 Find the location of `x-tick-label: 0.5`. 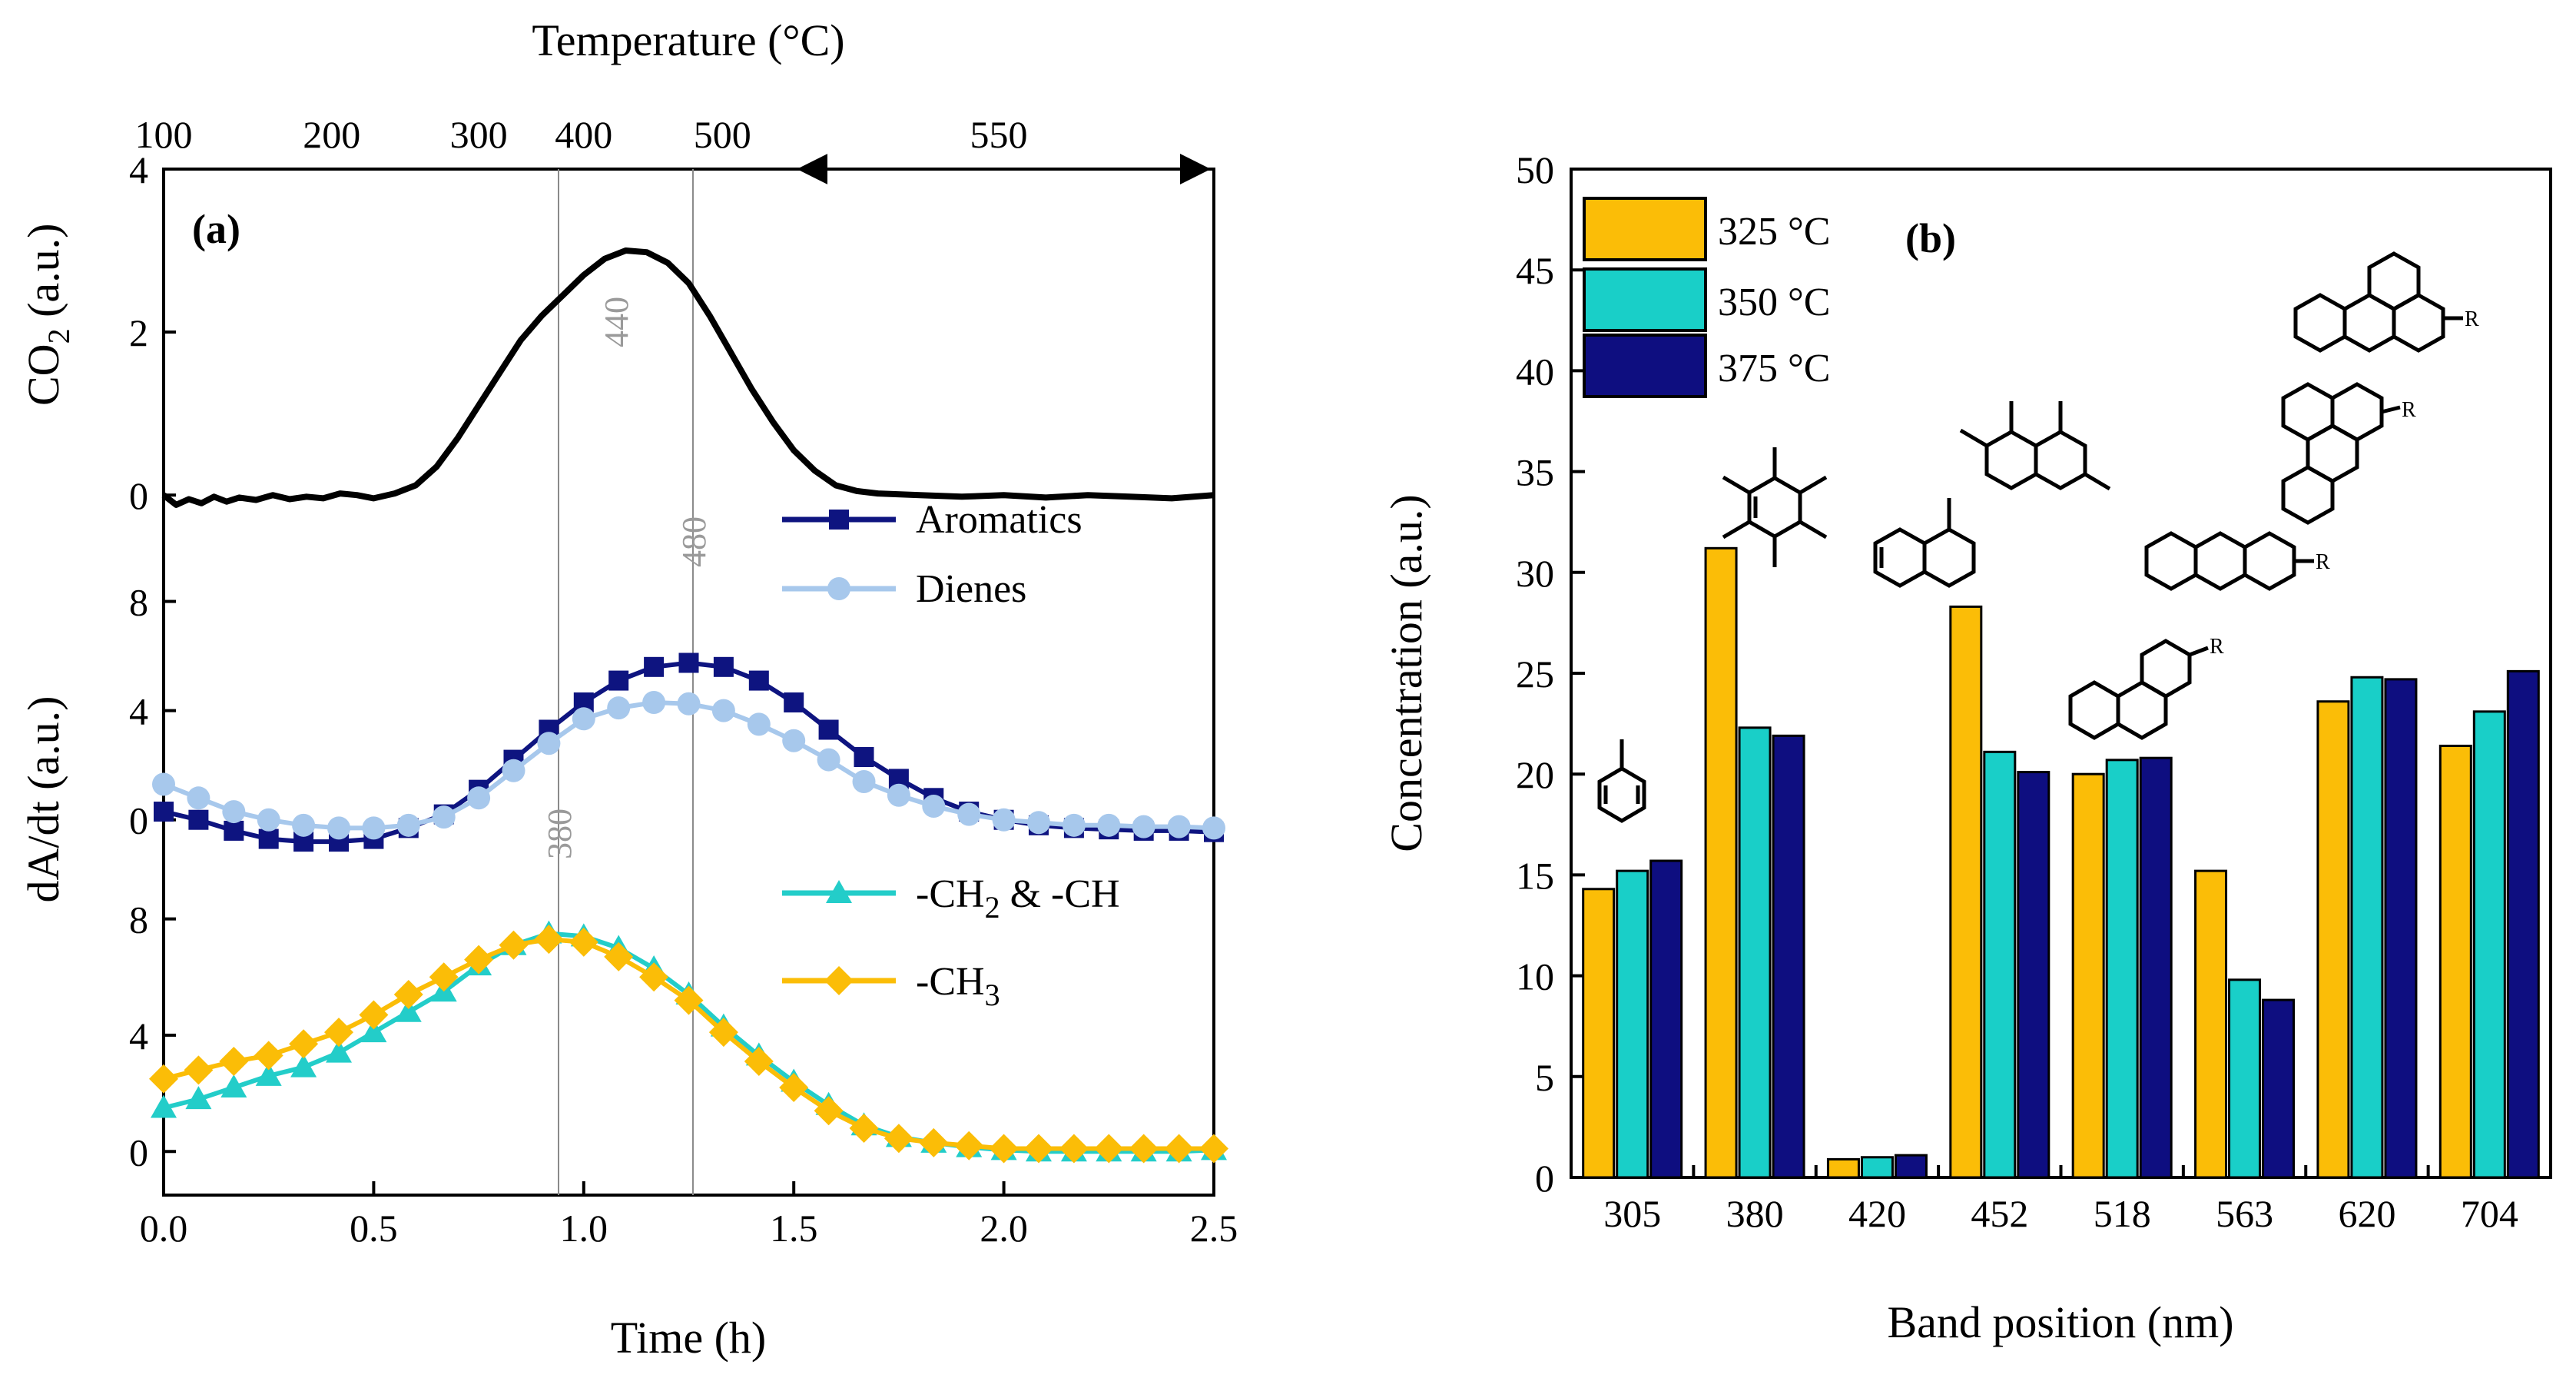

x-tick-label: 0.5 is located at coordinates (374, 1228).